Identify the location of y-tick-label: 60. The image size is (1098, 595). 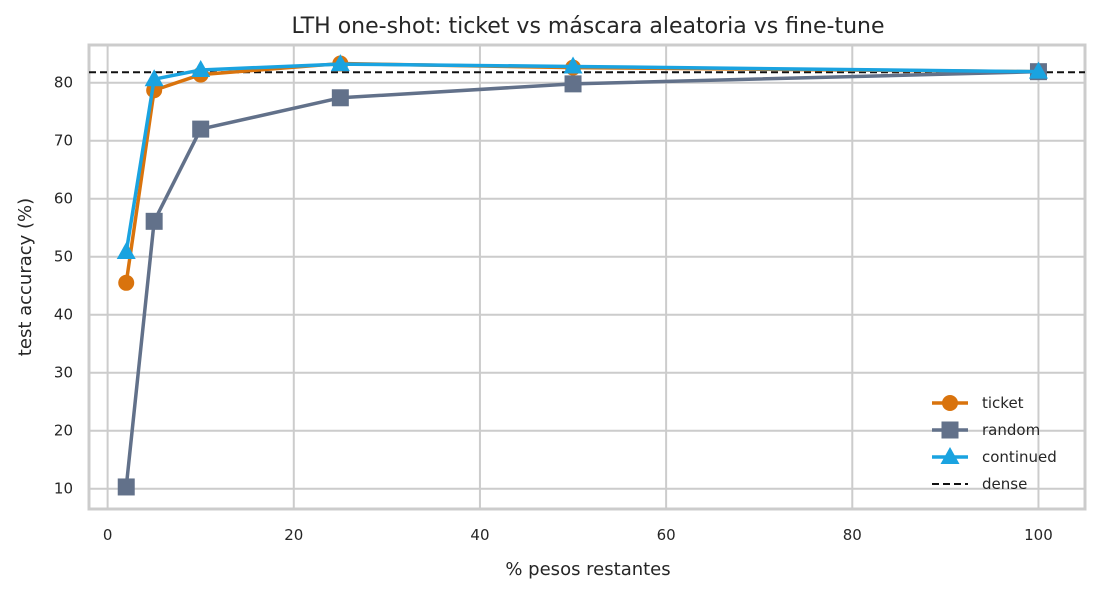
(63, 199).